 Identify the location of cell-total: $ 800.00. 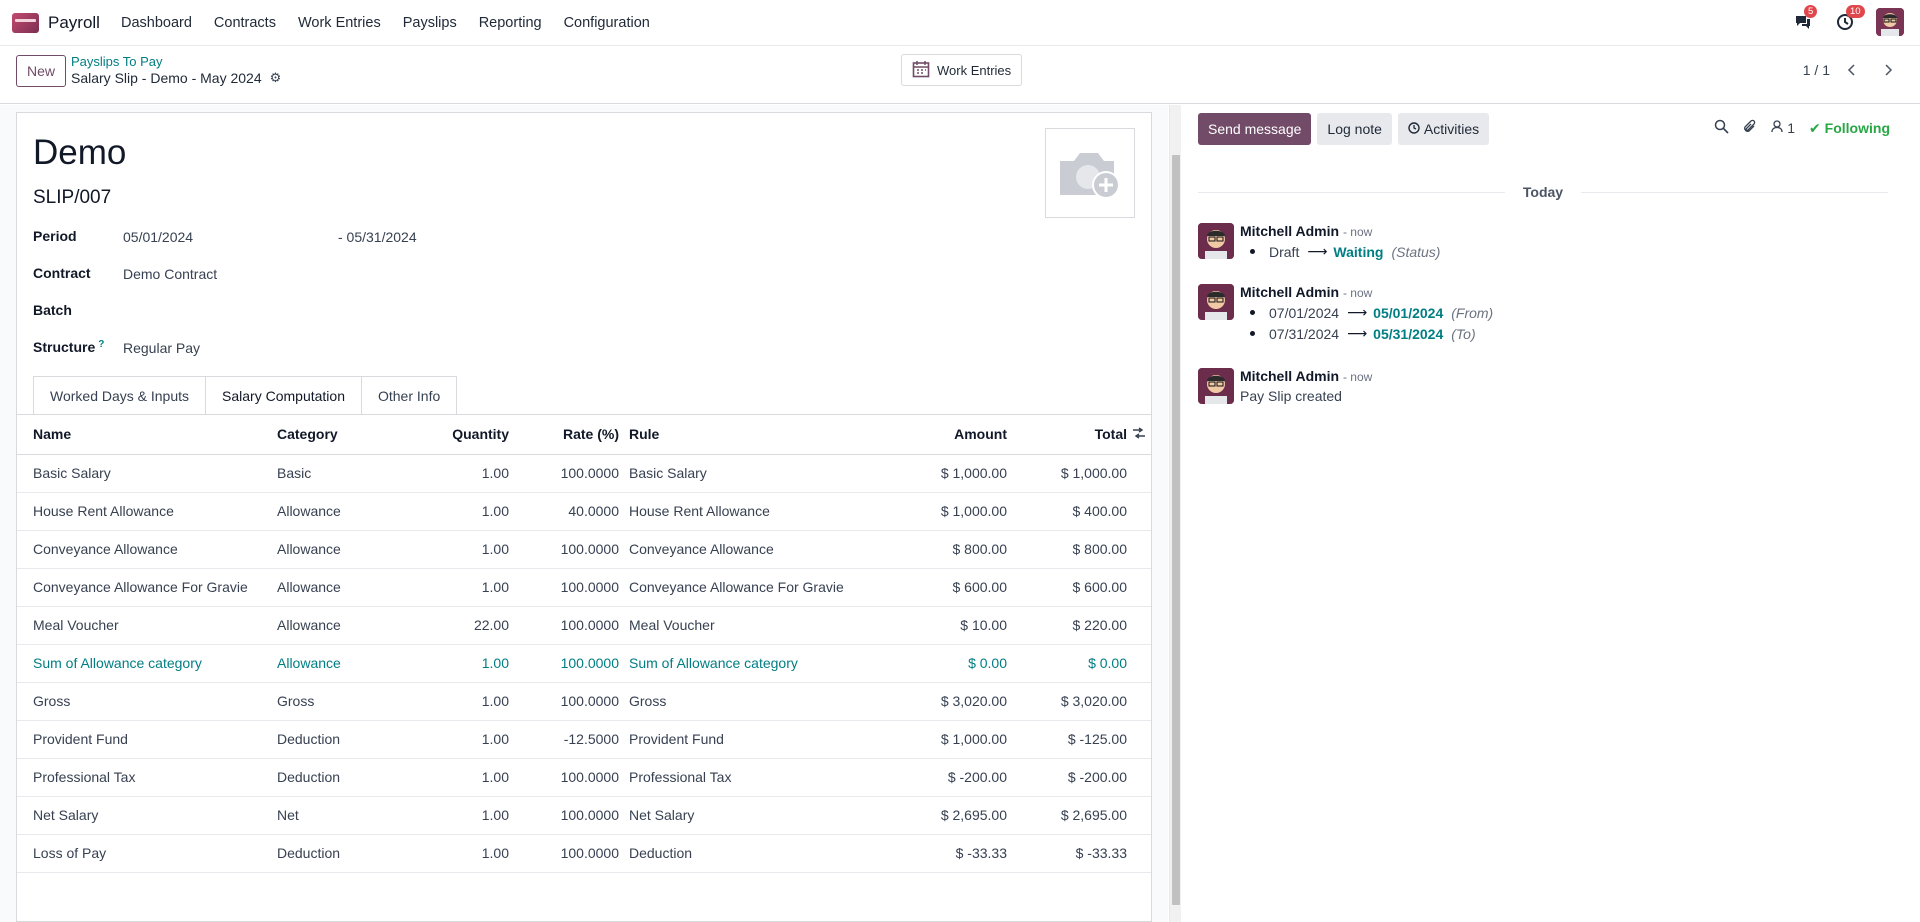
(1067, 549).